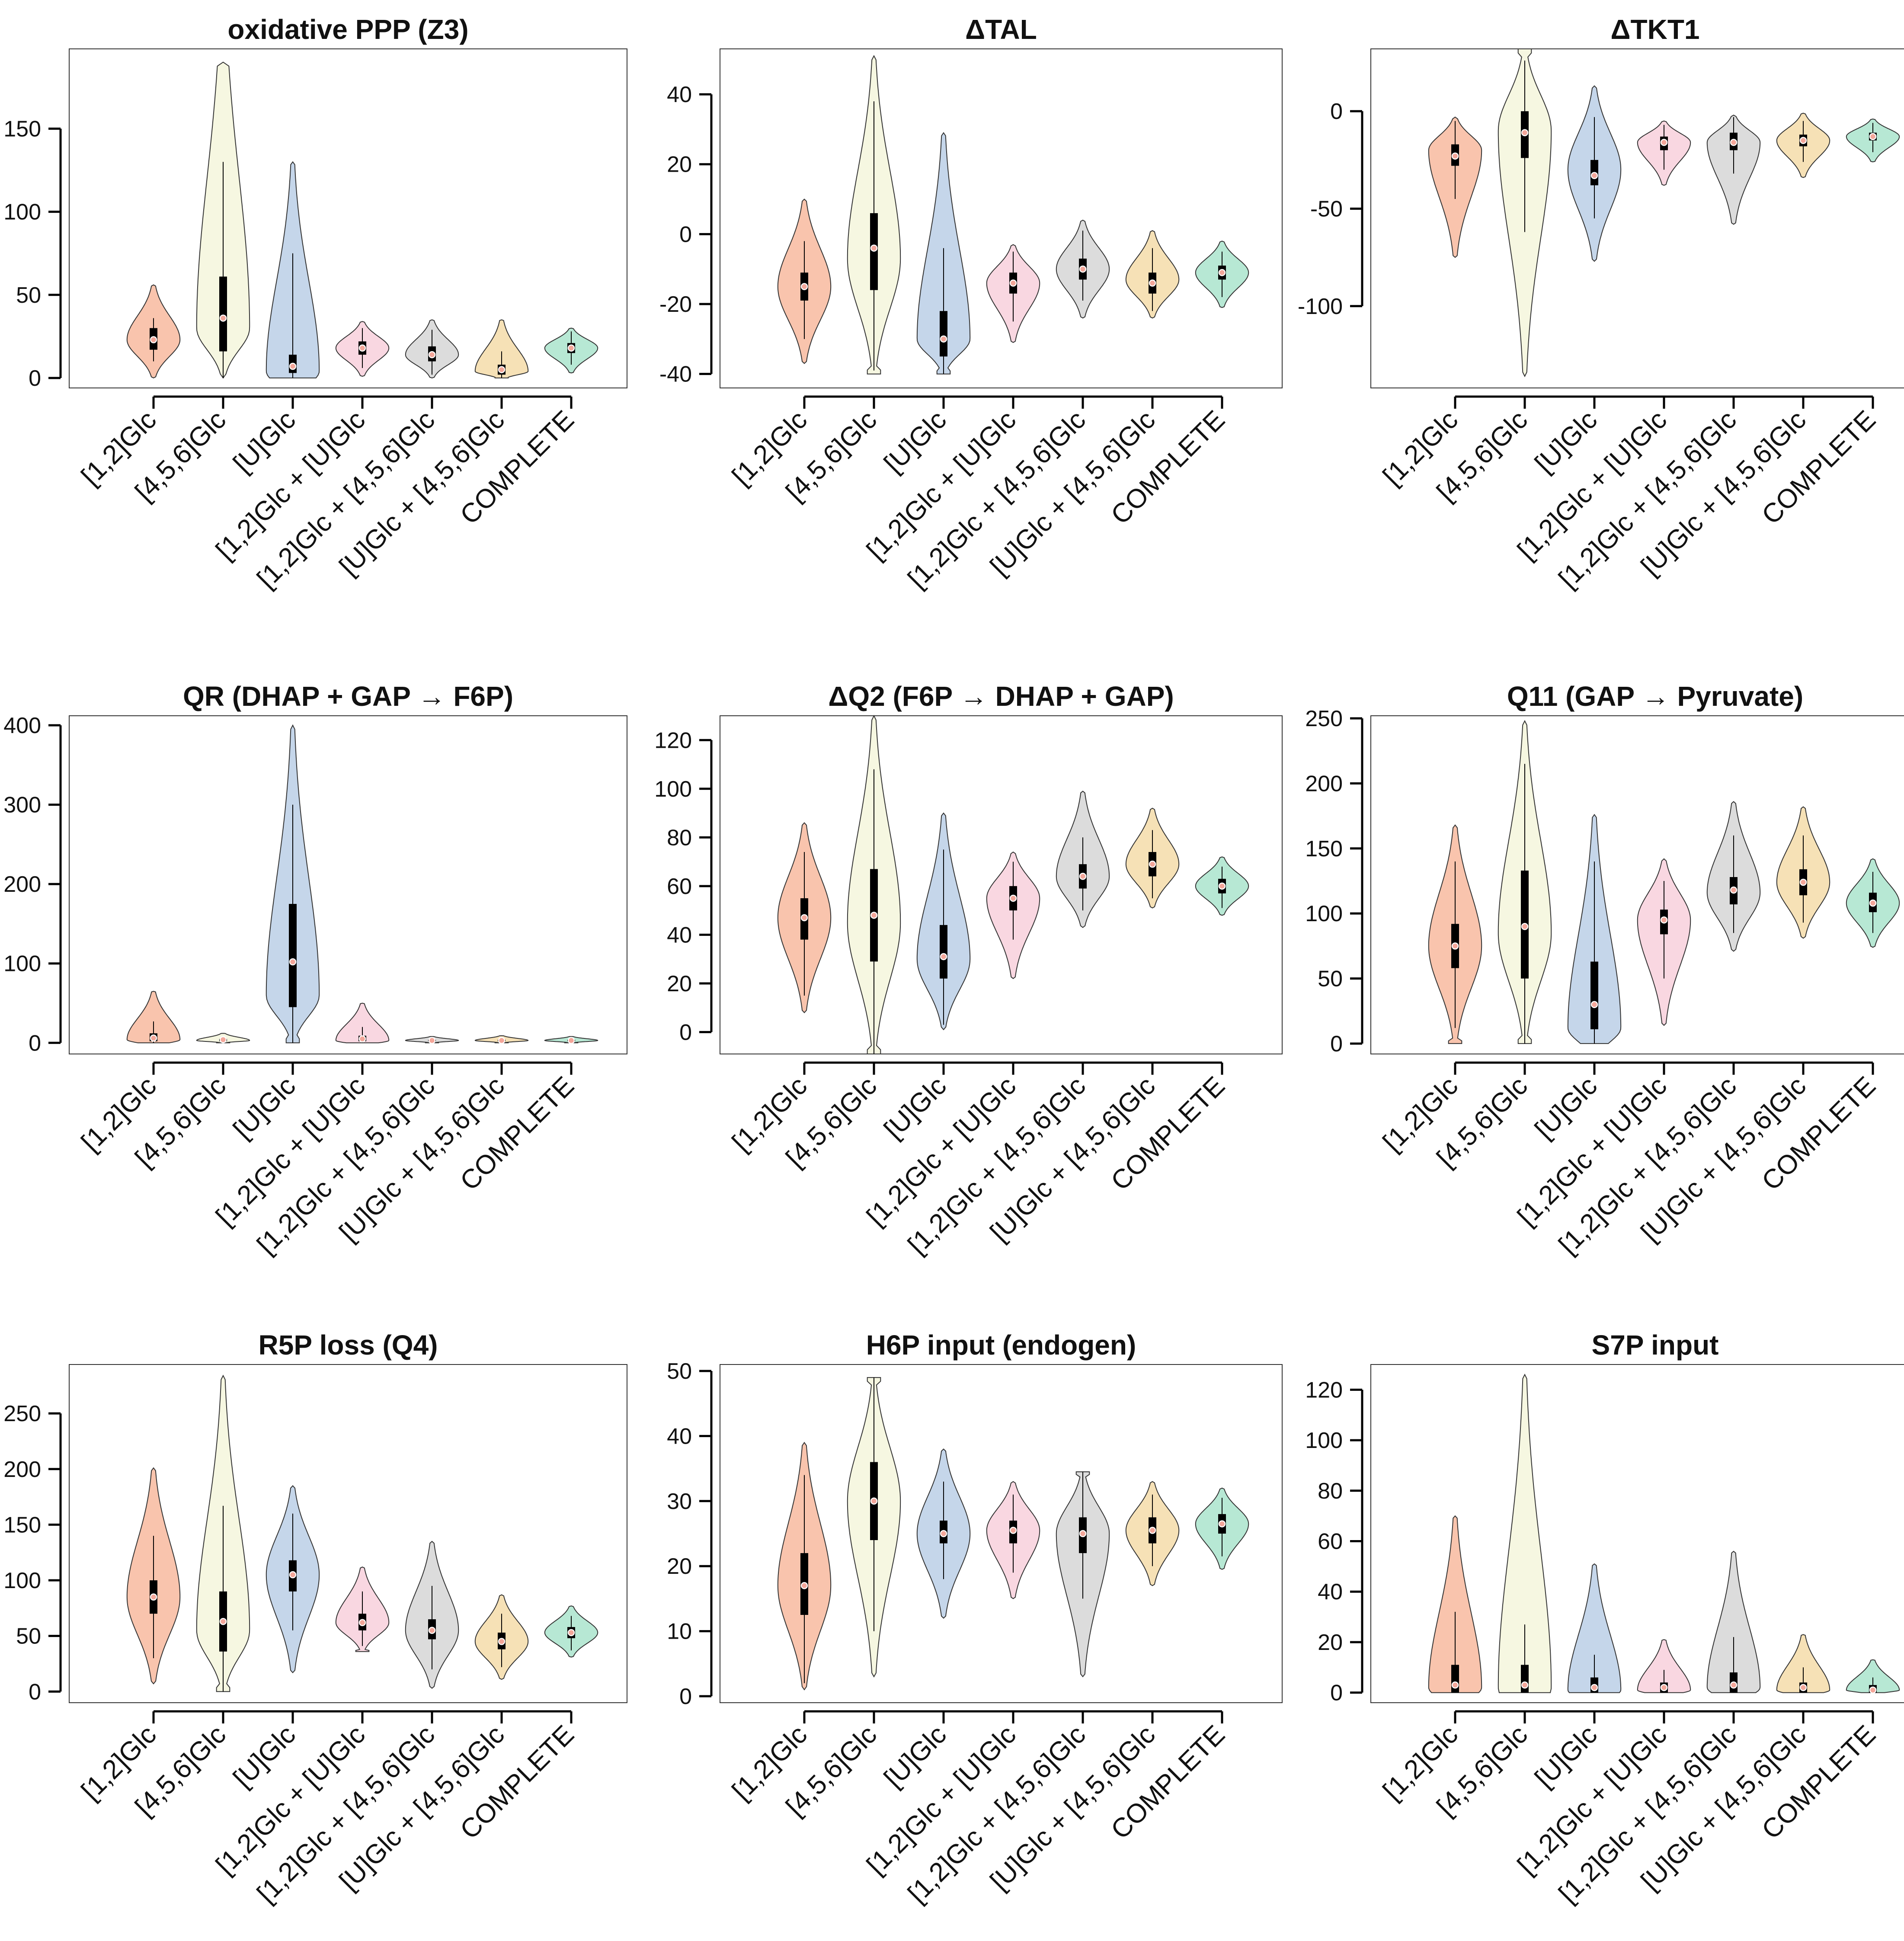 This screenshot has height=1941, width=1904. Describe the element at coordinates (1330, 1491) in the screenshot. I see `y-tick-label: 80` at that location.